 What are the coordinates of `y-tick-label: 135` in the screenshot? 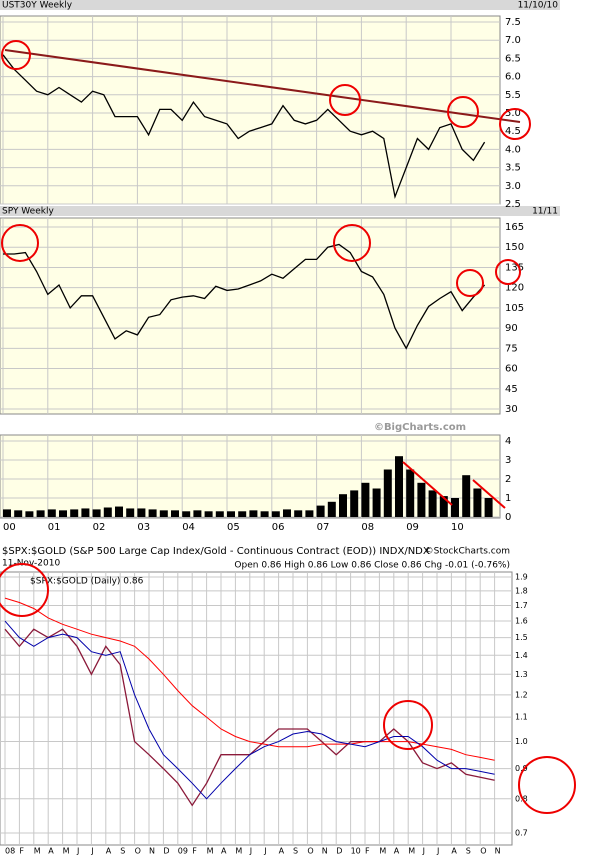 It's located at (514, 267).